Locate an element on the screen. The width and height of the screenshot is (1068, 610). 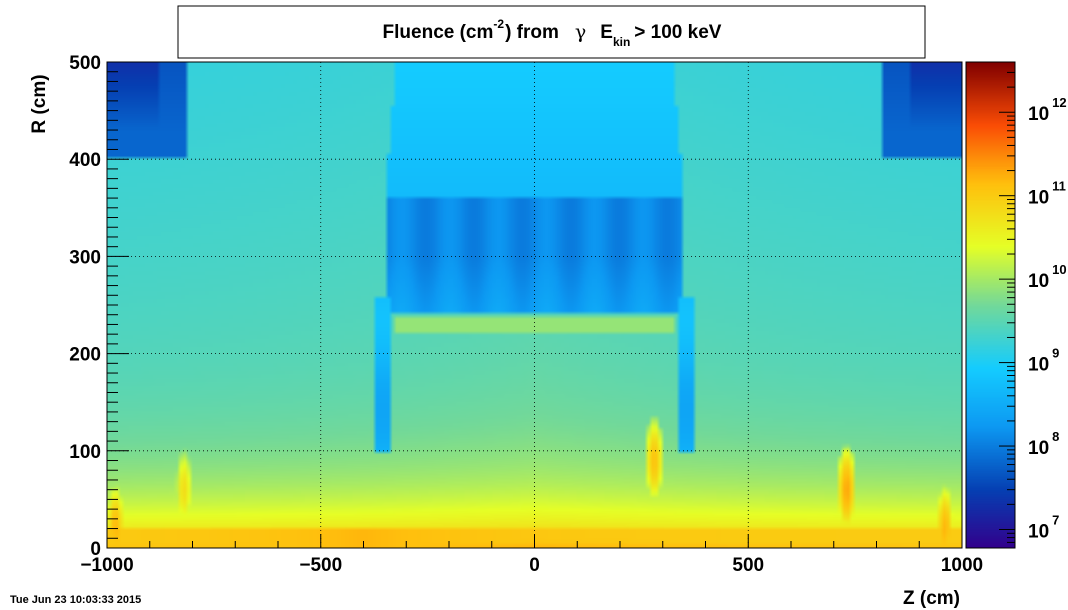
title-suffix: > 100 keV is located at coordinates (677, 32).